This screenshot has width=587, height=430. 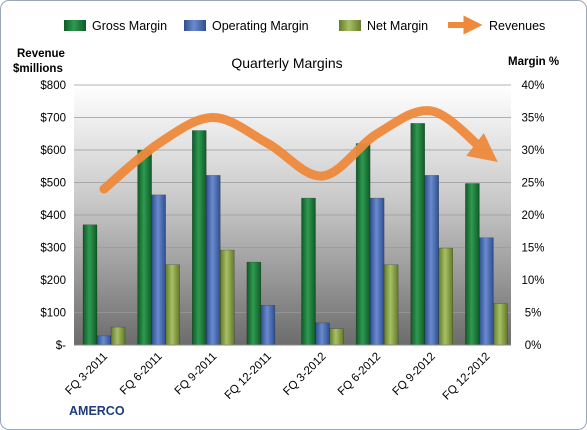 What do you see at coordinates (97, 411) in the screenshot?
I see `brand-label: AMERCO` at bounding box center [97, 411].